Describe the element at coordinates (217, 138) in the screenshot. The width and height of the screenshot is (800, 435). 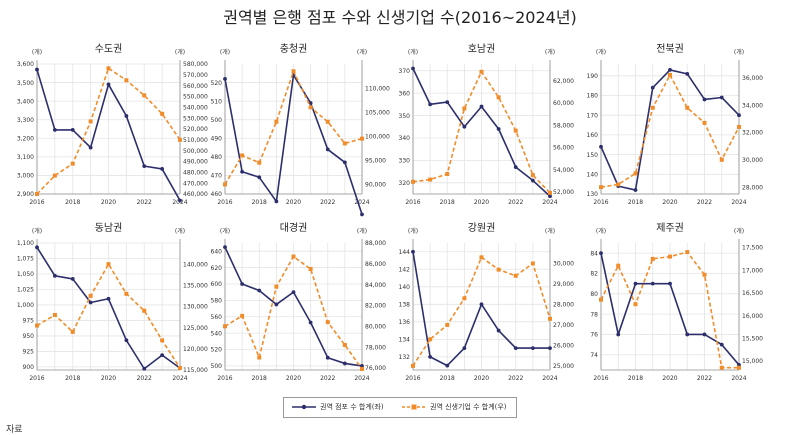
I see `left-tick-label: 490` at that location.